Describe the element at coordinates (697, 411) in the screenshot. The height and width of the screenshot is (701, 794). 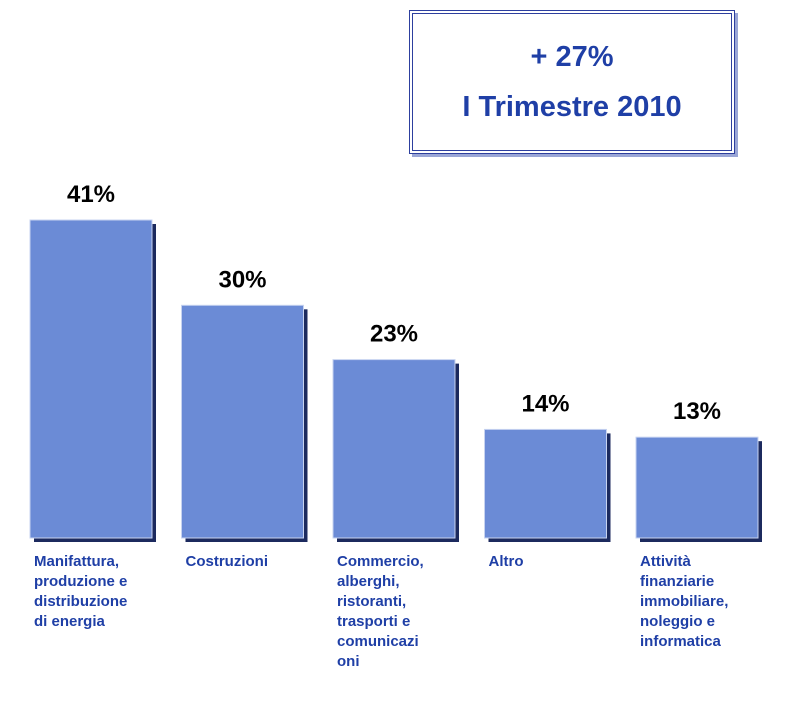
I see `value-label: 13%` at that location.